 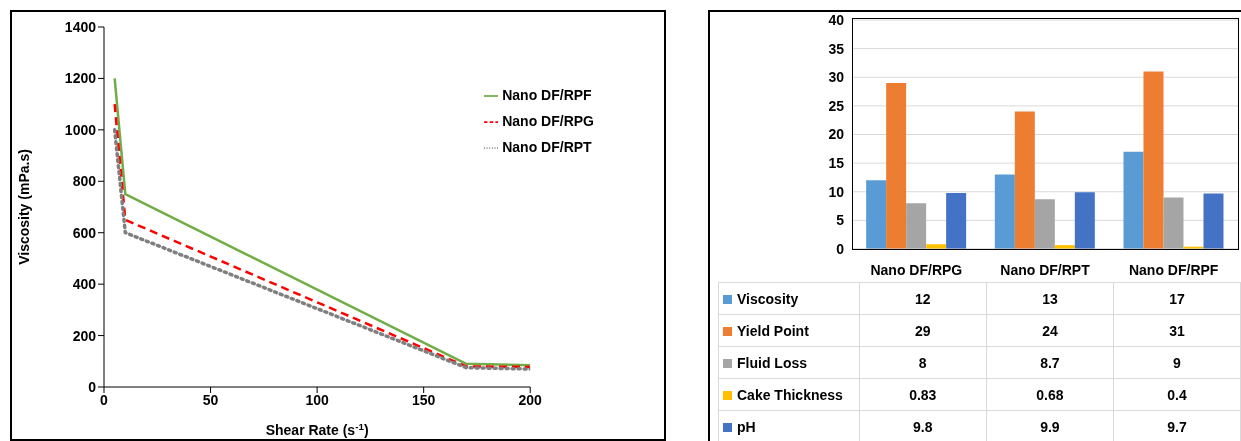 I want to click on legend-label: Cake Thickness, so click(x=789, y=394).